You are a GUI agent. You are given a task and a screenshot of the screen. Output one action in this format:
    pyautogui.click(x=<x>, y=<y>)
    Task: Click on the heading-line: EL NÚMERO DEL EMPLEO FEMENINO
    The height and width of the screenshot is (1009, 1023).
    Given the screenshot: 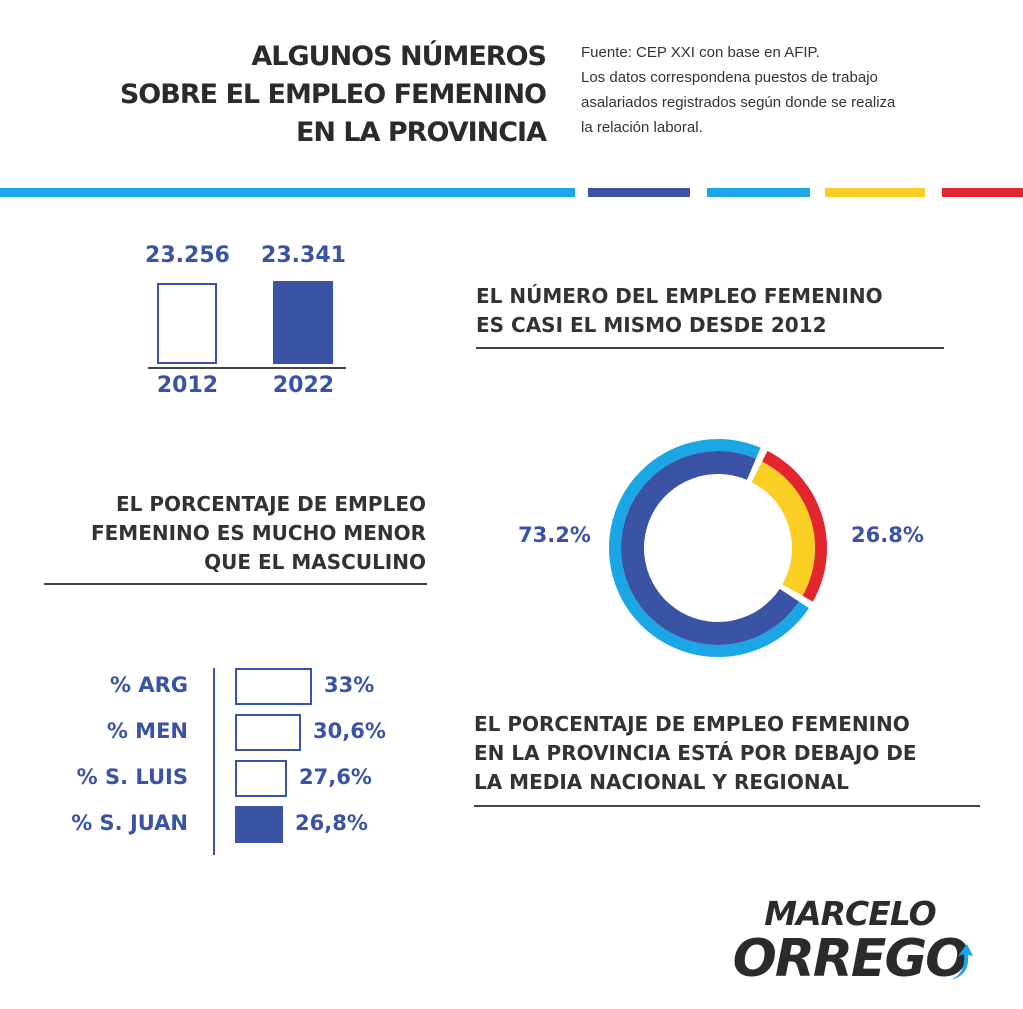 What is the action you would take?
    pyautogui.click(x=679, y=296)
    